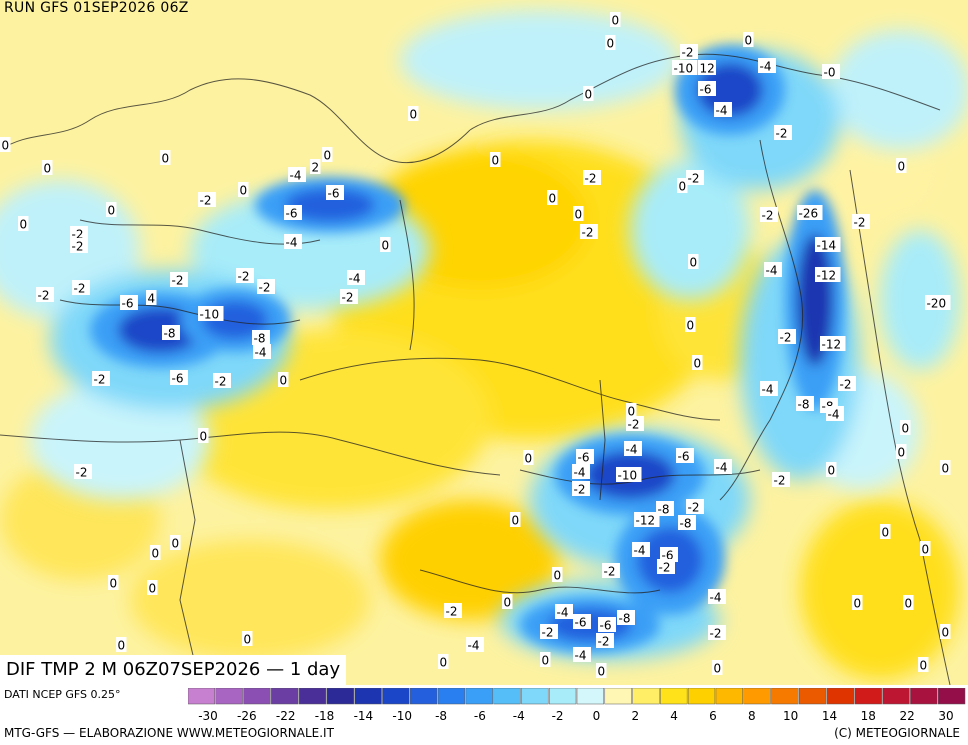  What do you see at coordinates (809, 214) in the screenshot?
I see `value-label-text: -26` at bounding box center [809, 214].